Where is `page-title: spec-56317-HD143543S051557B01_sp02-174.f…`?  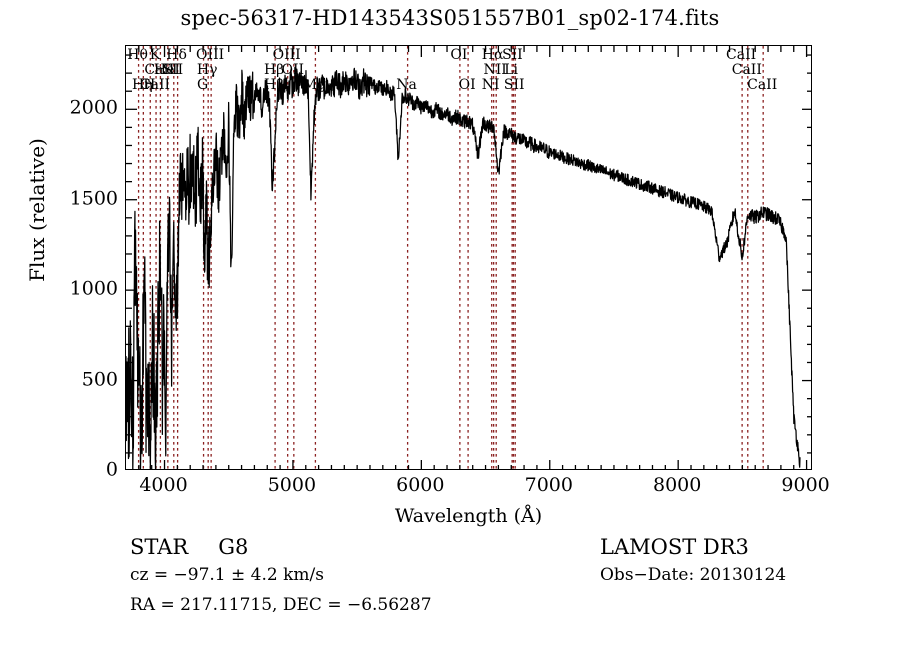
page-title: spec-56317-HD143543S051557B01_sp02-174.f… is located at coordinates (450, 18).